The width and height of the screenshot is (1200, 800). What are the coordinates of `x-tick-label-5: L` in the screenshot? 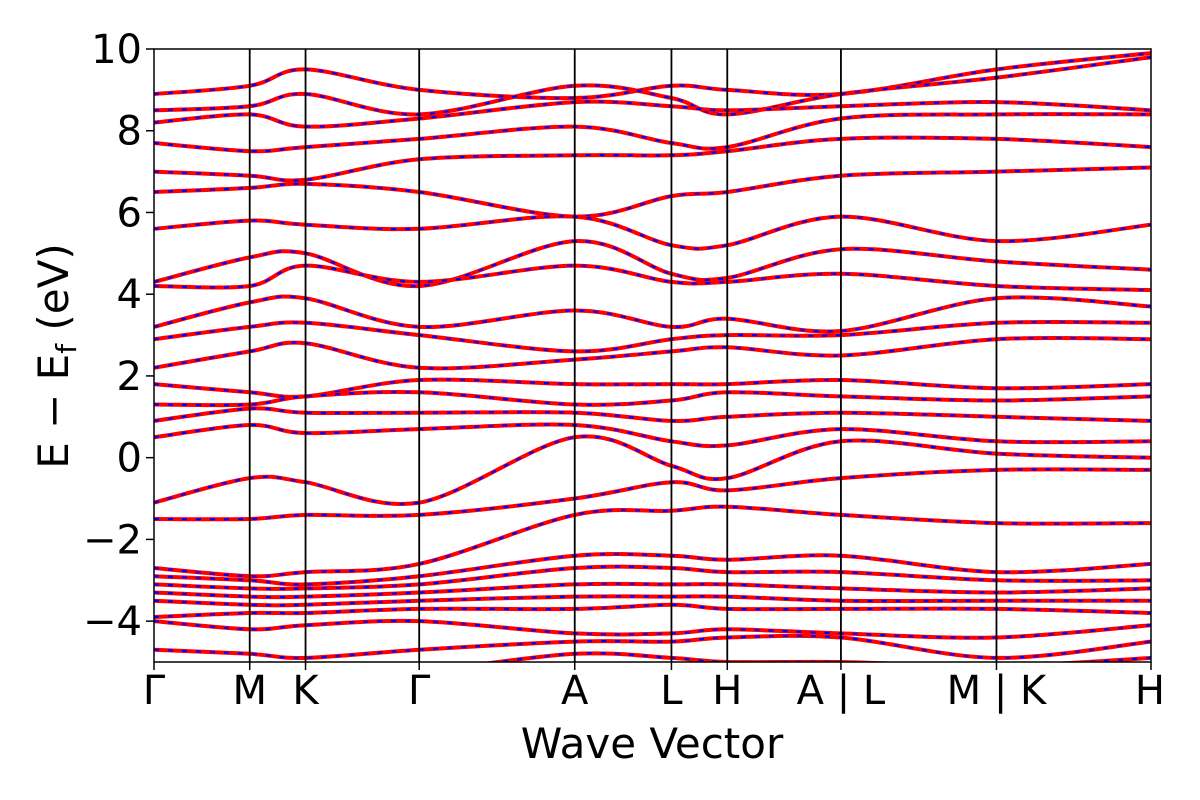 It's located at (671, 691).